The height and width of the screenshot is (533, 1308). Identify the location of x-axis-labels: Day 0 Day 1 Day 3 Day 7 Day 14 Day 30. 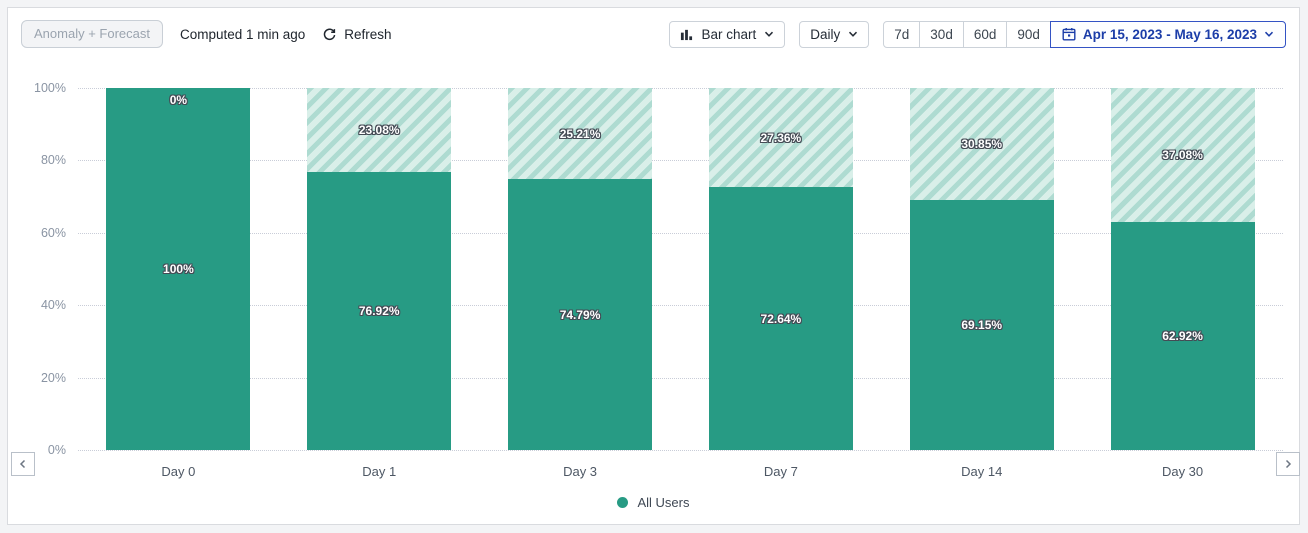
(680, 471).